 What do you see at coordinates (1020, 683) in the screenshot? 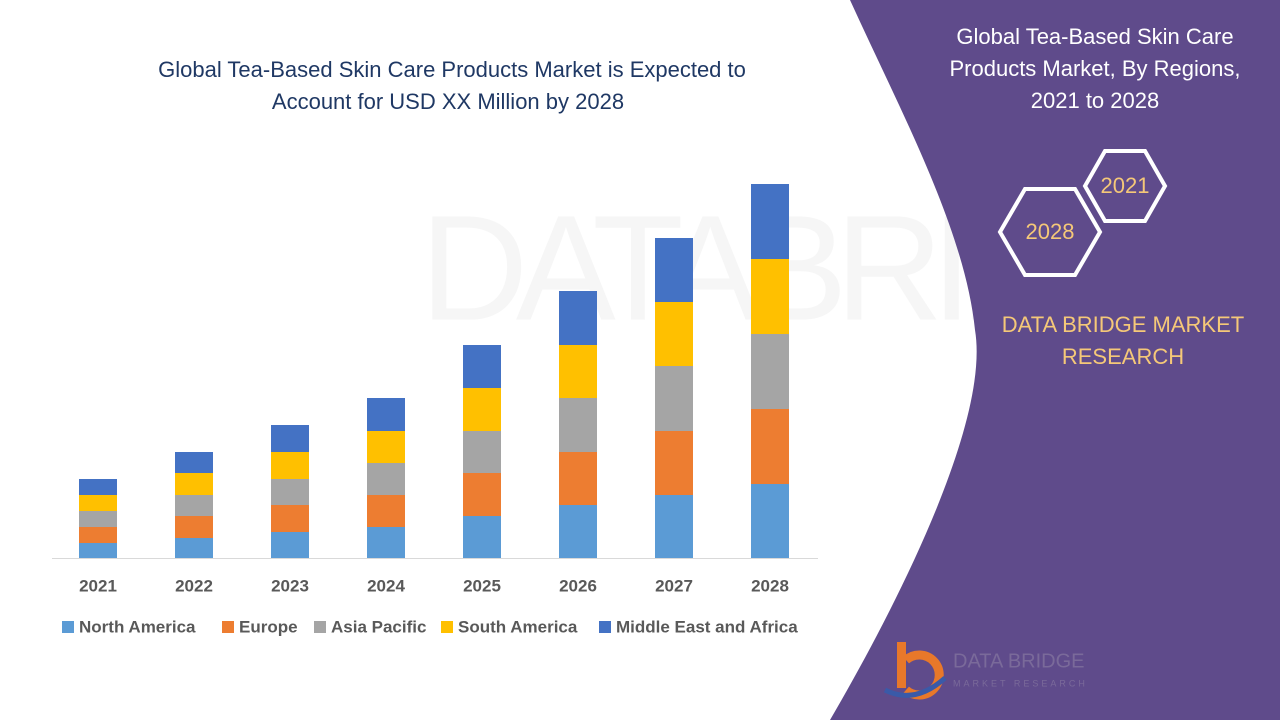
I see `logo-subtext: MARKET RESEARCH` at bounding box center [1020, 683].